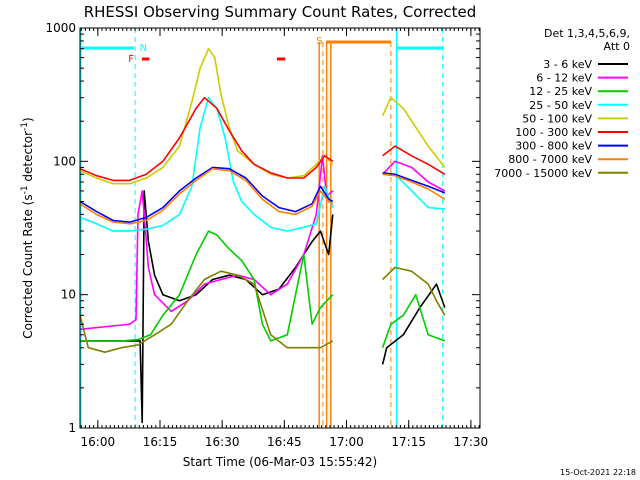 The image size is (640, 480). I want to click on flag-f-label: F, so click(131, 59).